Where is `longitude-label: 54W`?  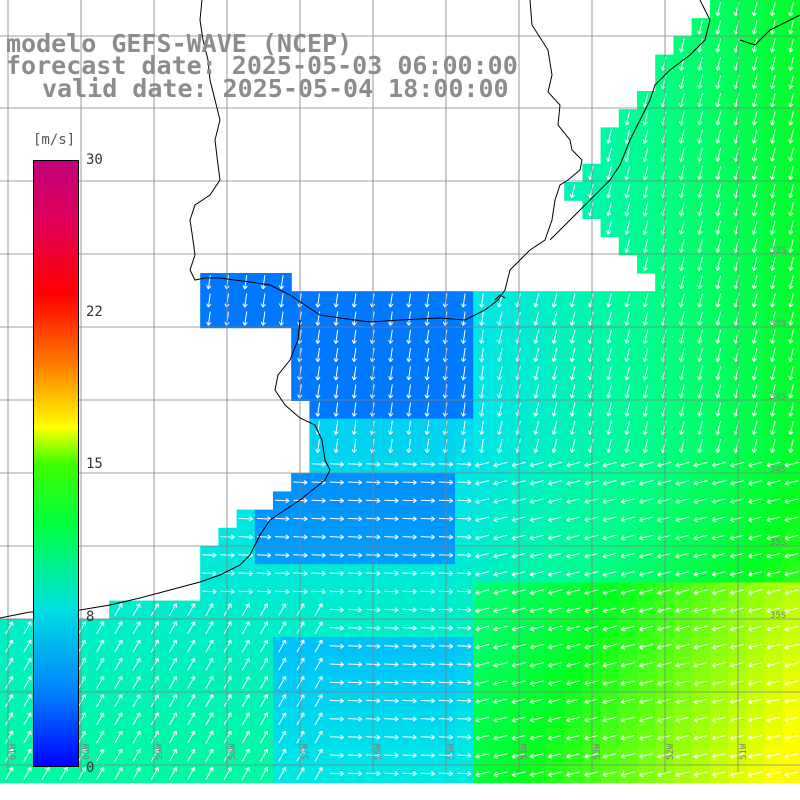 longitude-label: 54W is located at coordinates (525, 751).